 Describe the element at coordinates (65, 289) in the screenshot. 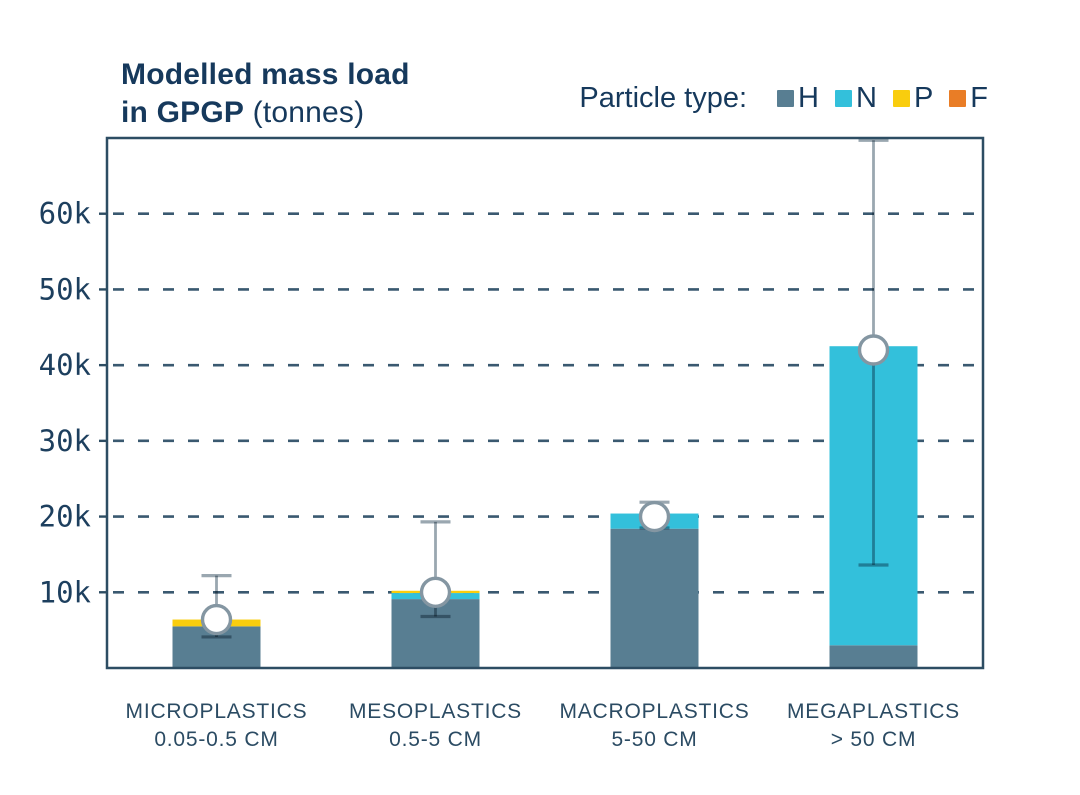

I see `y-tick-label-50k: 50k` at that location.